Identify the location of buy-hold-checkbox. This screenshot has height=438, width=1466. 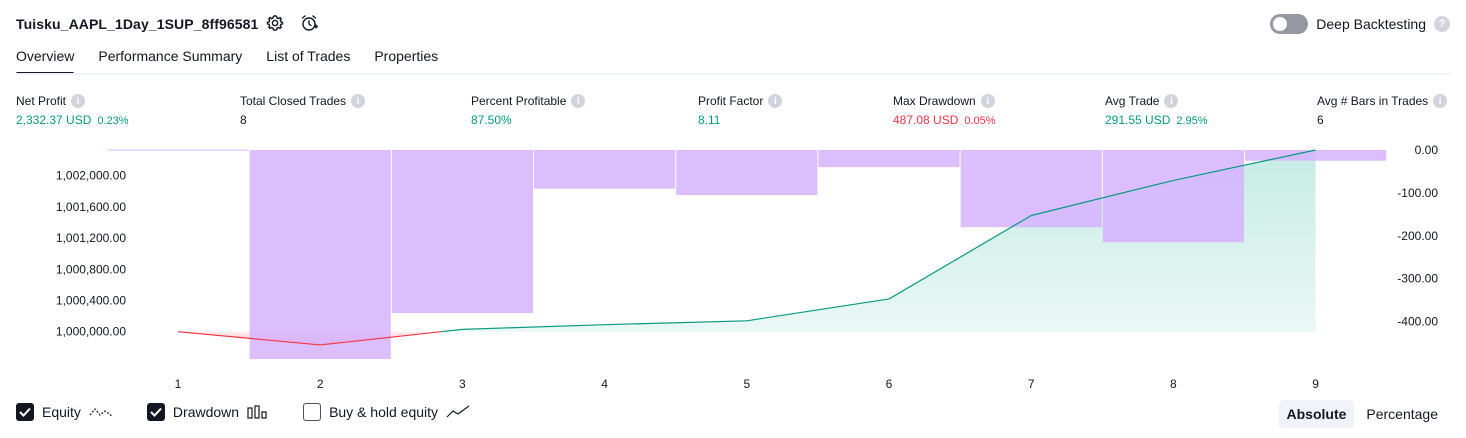
(312, 412).